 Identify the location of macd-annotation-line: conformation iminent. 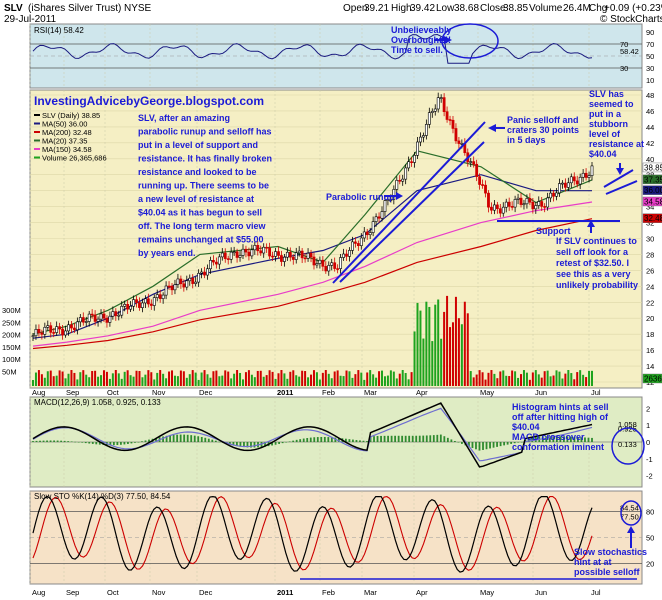
(558, 447).